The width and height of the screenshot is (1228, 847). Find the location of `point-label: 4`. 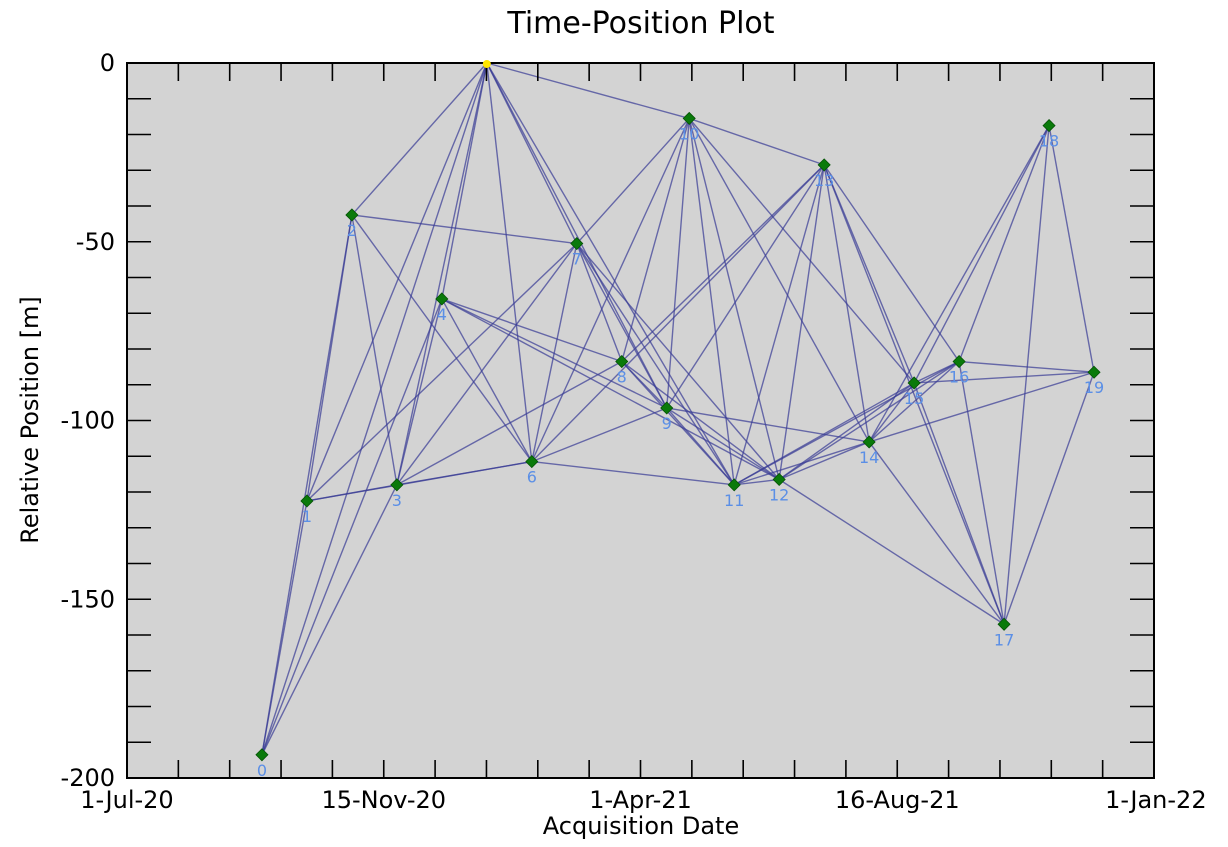

point-label: 4 is located at coordinates (442, 314).